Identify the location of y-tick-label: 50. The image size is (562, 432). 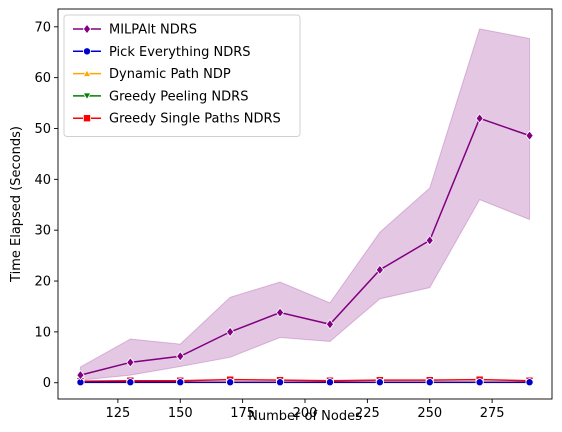
(42, 129).